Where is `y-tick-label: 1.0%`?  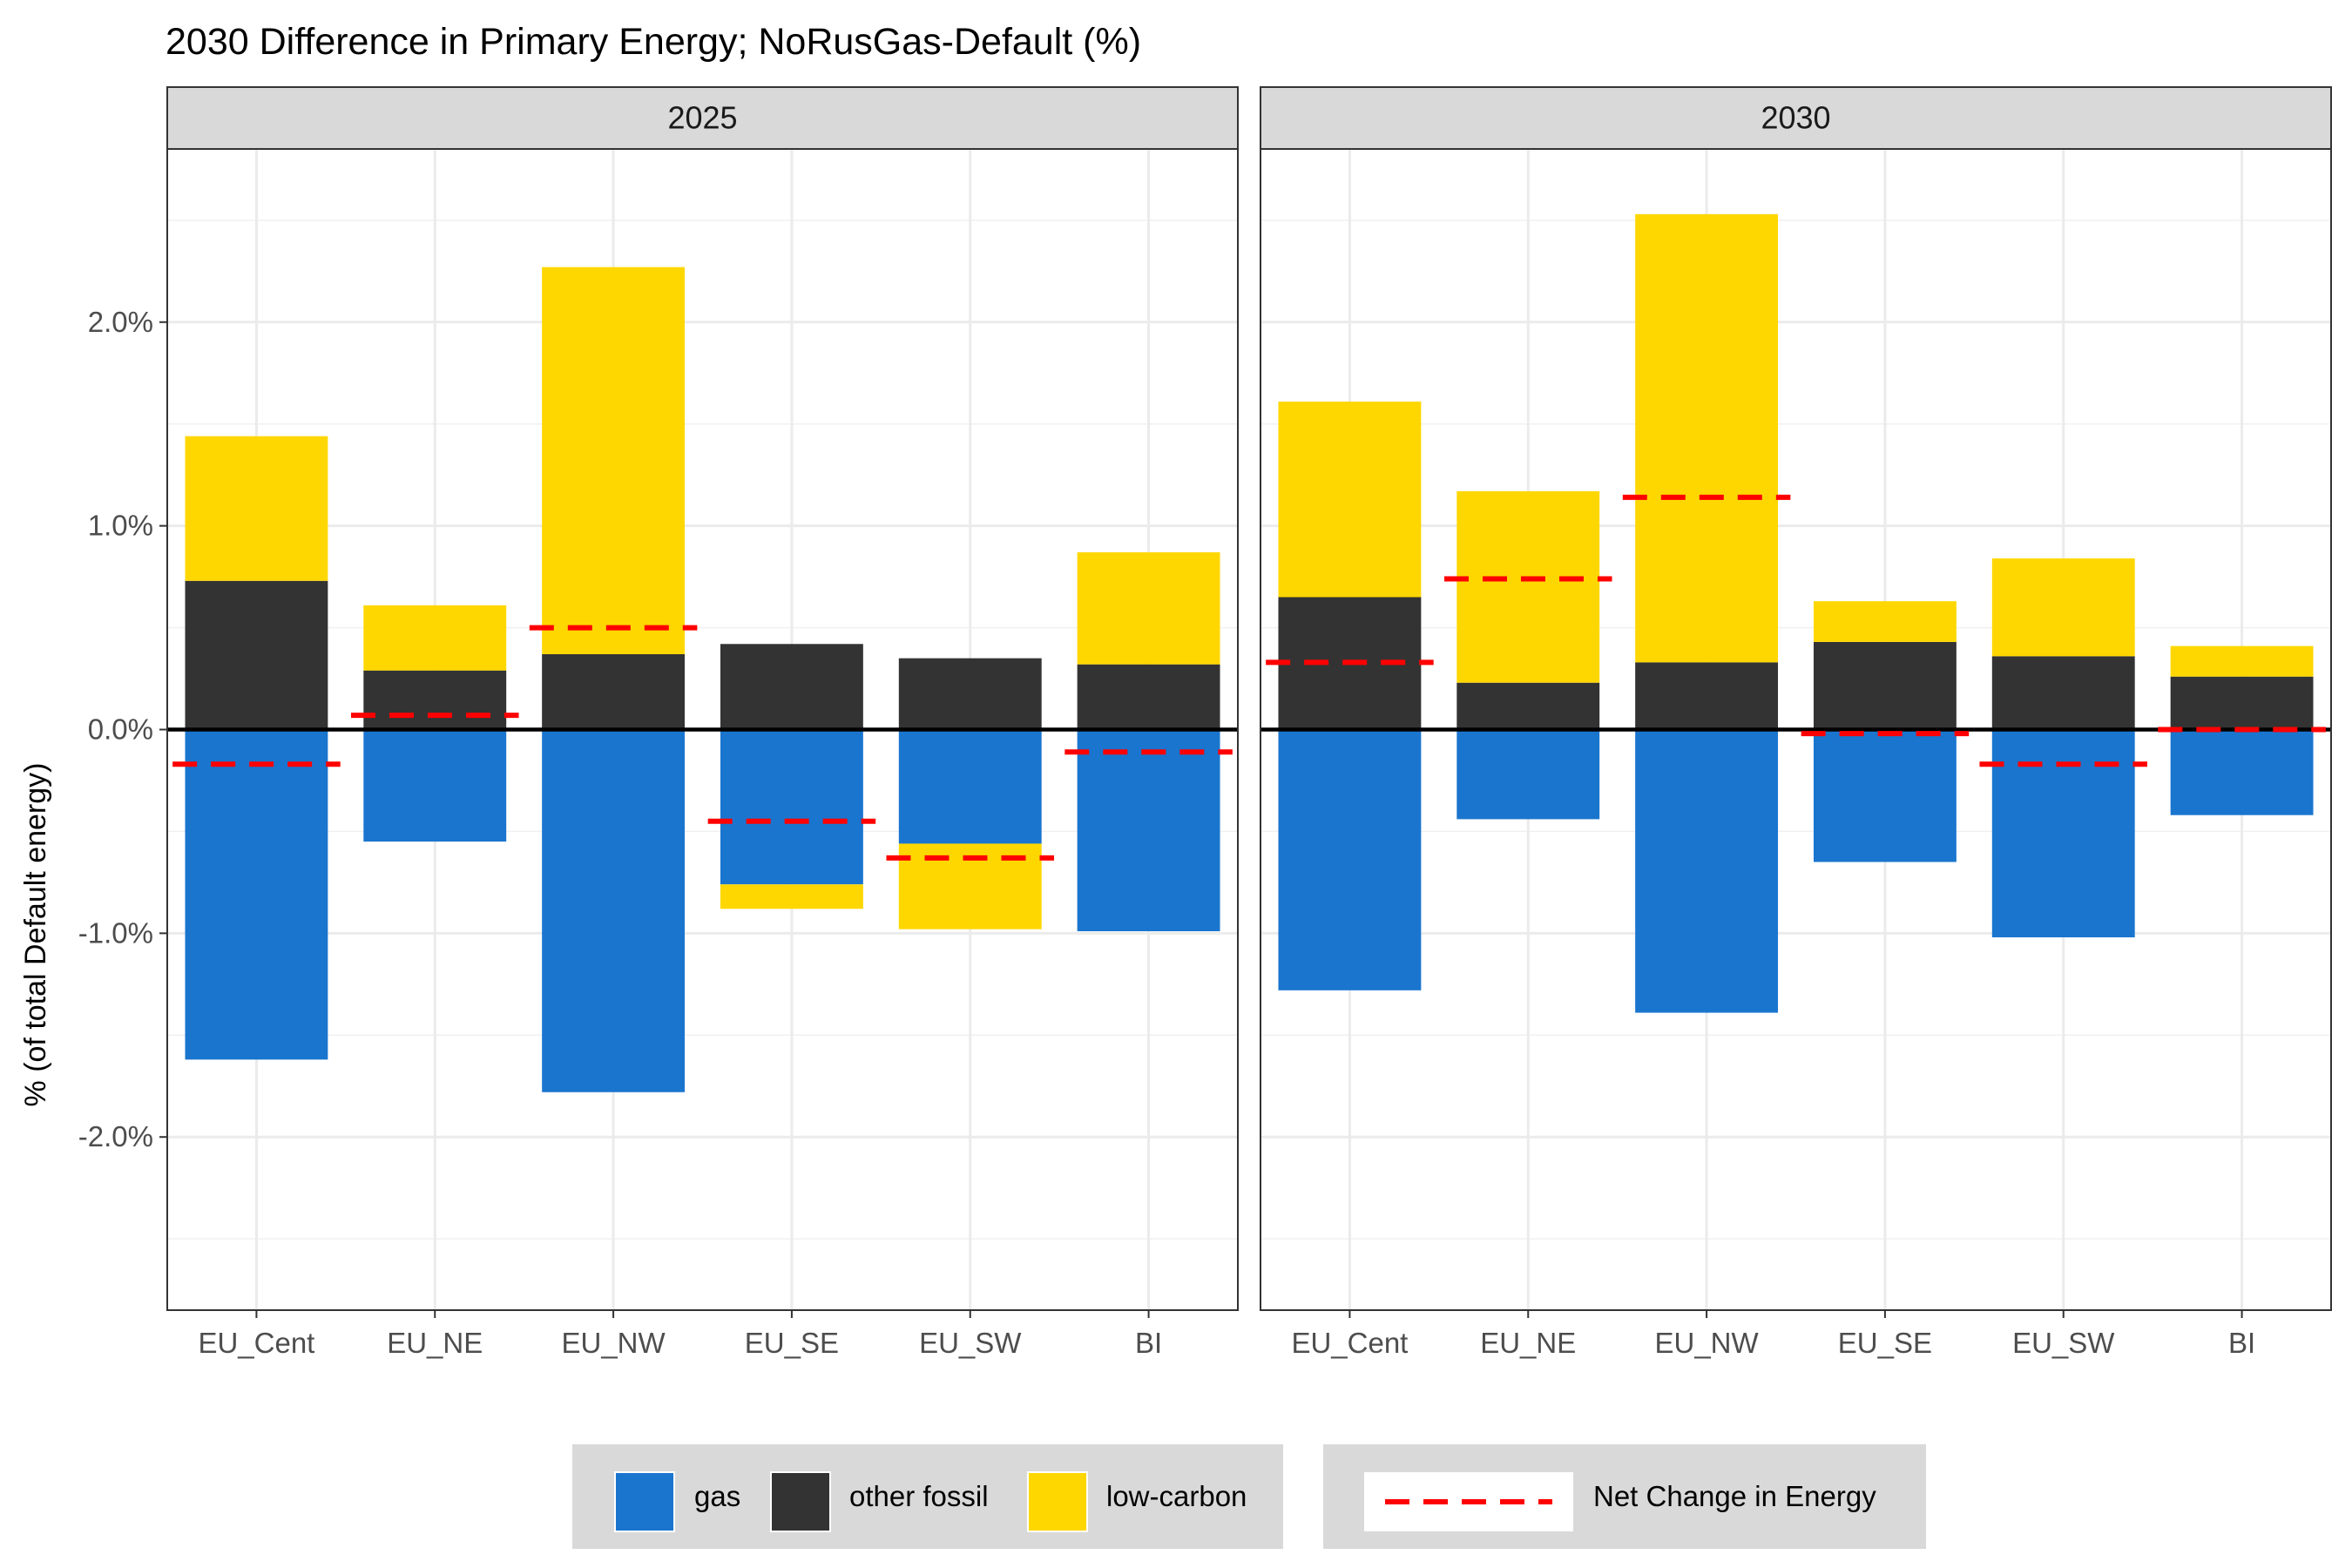 y-tick-label: 1.0% is located at coordinates (120, 526).